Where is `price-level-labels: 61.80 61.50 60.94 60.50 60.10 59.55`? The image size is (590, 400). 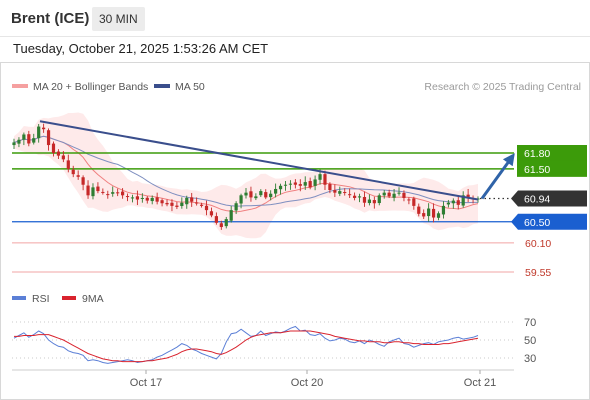 price-level-labels: 61.80 61.50 60.94 60.50 60.10 59.55 is located at coordinates (549, 212).